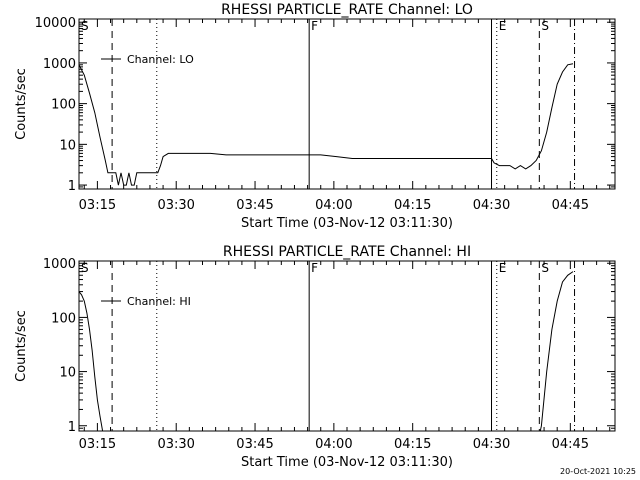  Describe the element at coordinates (55, 23) in the screenshot. I see `y-tick-label: 10000` at that location.